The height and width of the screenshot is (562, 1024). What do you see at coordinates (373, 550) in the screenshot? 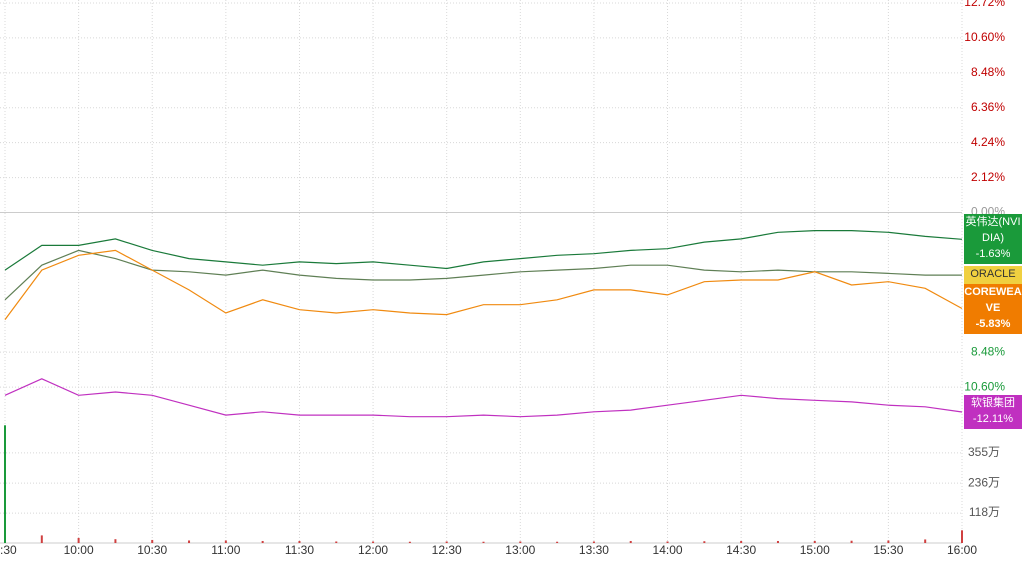
I see `x-tick-label: 12:00` at bounding box center [373, 550].